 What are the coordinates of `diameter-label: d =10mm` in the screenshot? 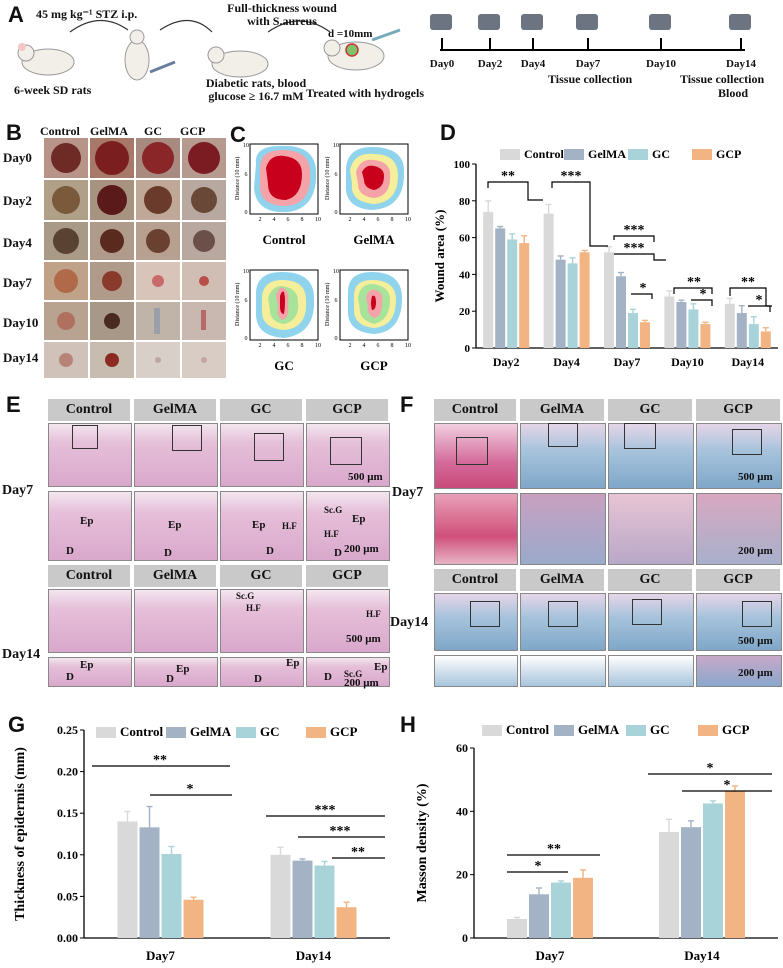 It's located at (350, 34).